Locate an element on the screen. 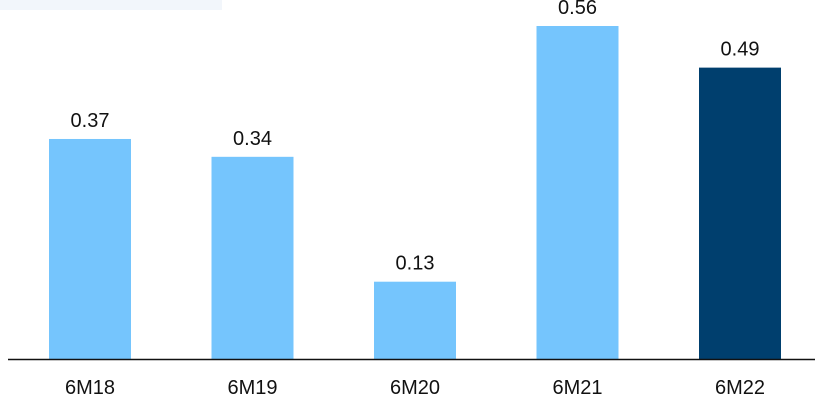 The height and width of the screenshot is (407, 815). x-tick-labels-layer: 6M18 6M19 6M20 6M21 6M22 is located at coordinates (415, 388).